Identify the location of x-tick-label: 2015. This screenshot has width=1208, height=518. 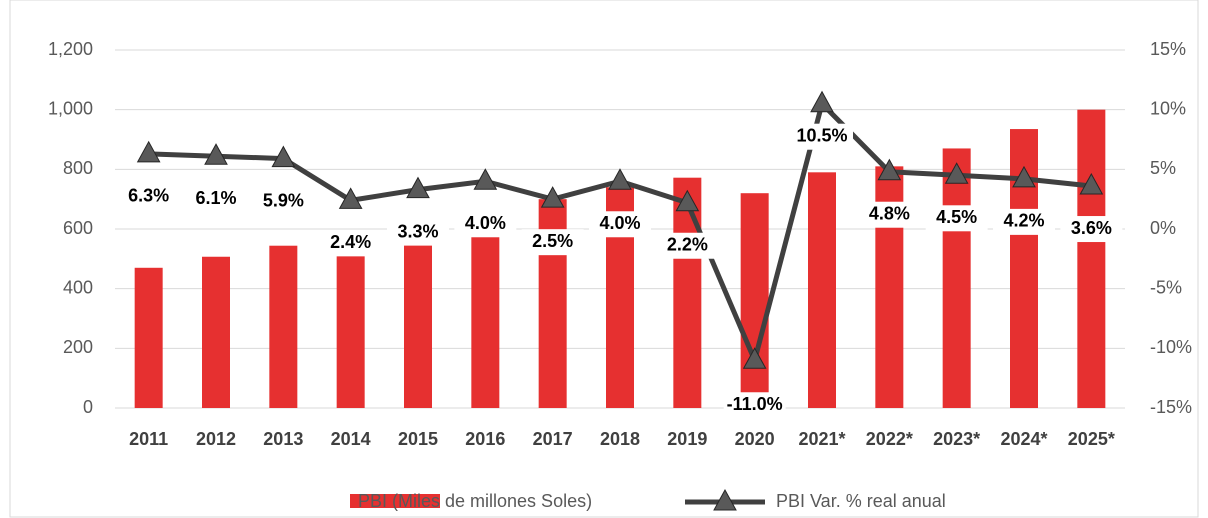
(418, 439).